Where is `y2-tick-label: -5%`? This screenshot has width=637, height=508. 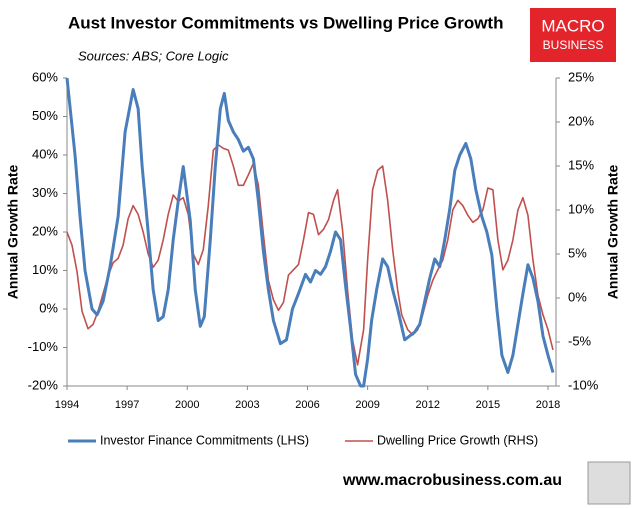
y2-tick-label: -5% is located at coordinates (580, 340).